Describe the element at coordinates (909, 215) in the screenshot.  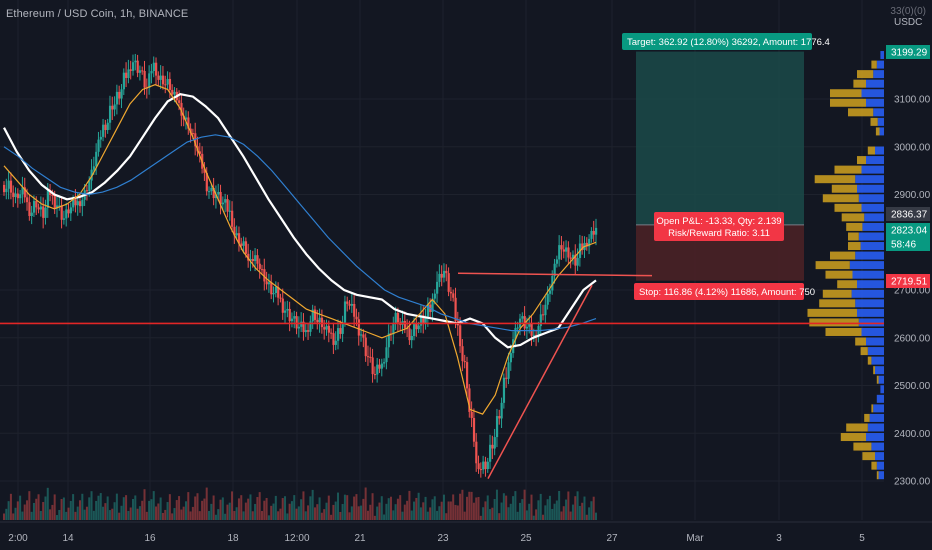
I see `price-axis-label-text: 2836.37` at that location.